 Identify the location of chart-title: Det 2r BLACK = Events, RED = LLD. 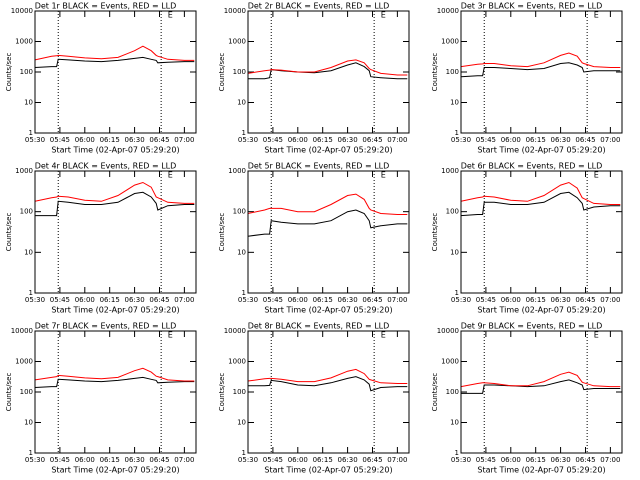
(319, 6).